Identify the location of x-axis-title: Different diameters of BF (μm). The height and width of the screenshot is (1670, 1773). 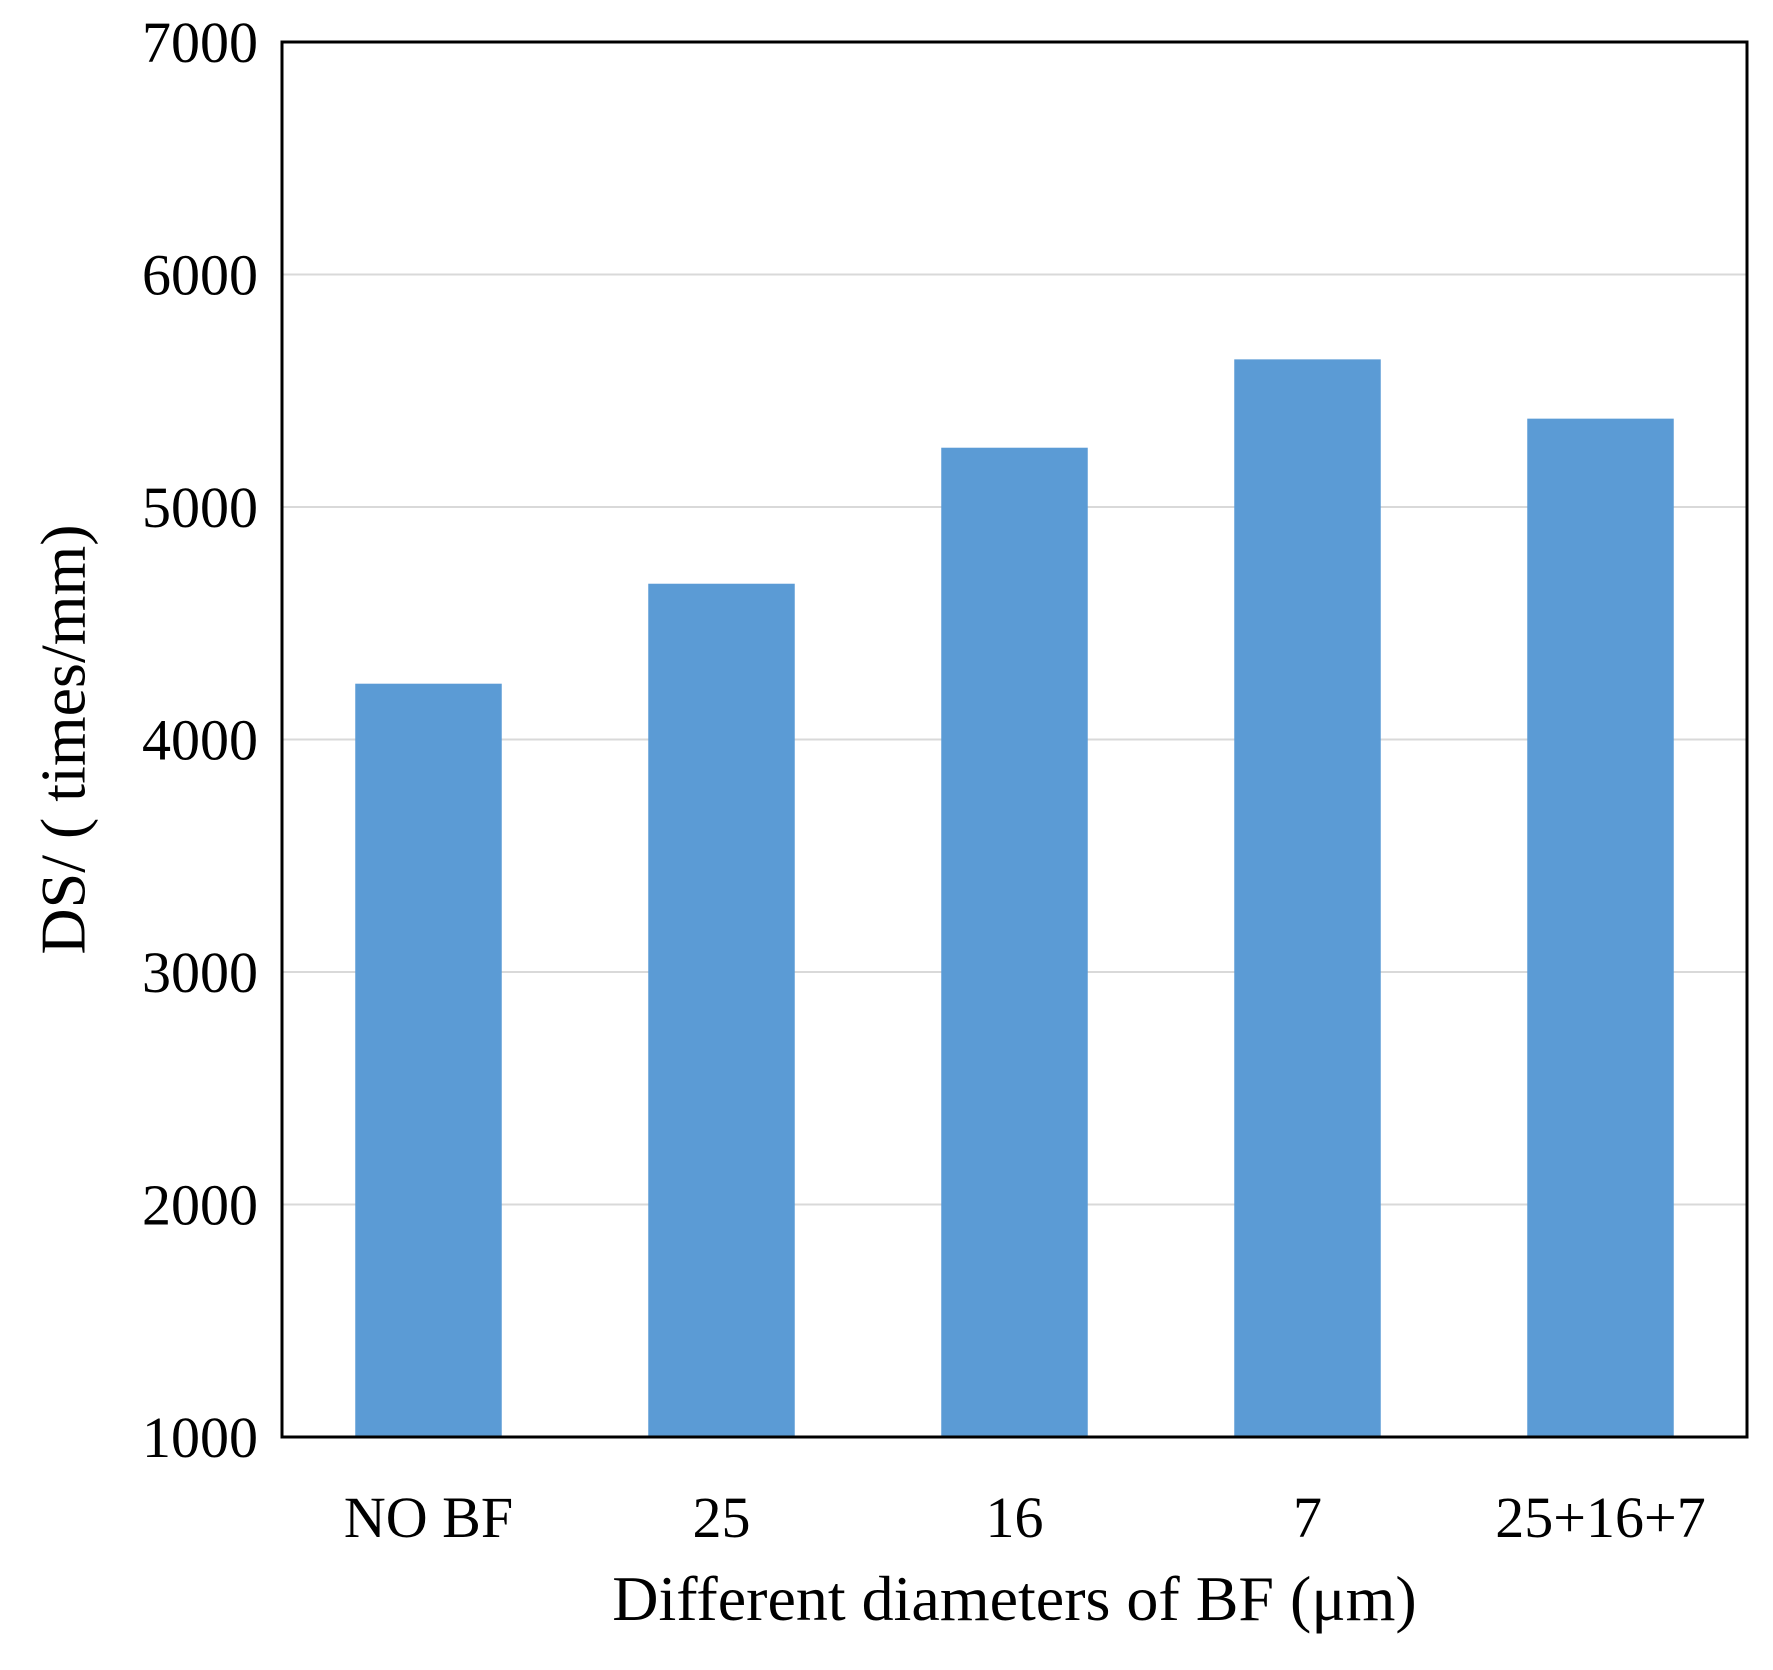
(1014, 1598).